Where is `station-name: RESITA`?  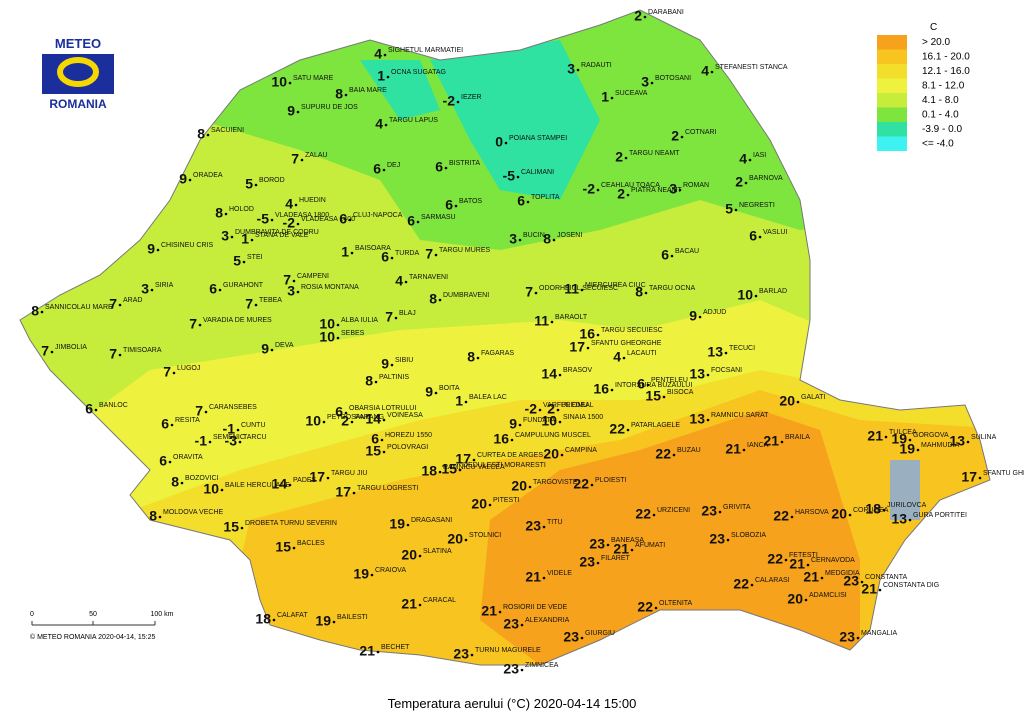
station-name: RESITA is located at coordinates (187, 420).